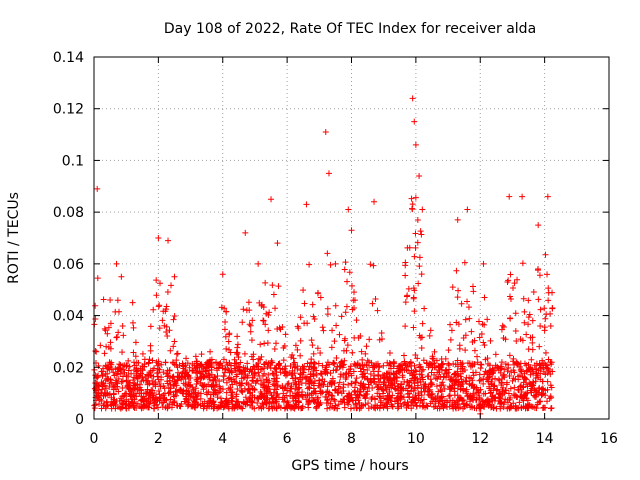  What do you see at coordinates (222, 439) in the screenshot?
I see `x-tick-label: 4` at bounding box center [222, 439].